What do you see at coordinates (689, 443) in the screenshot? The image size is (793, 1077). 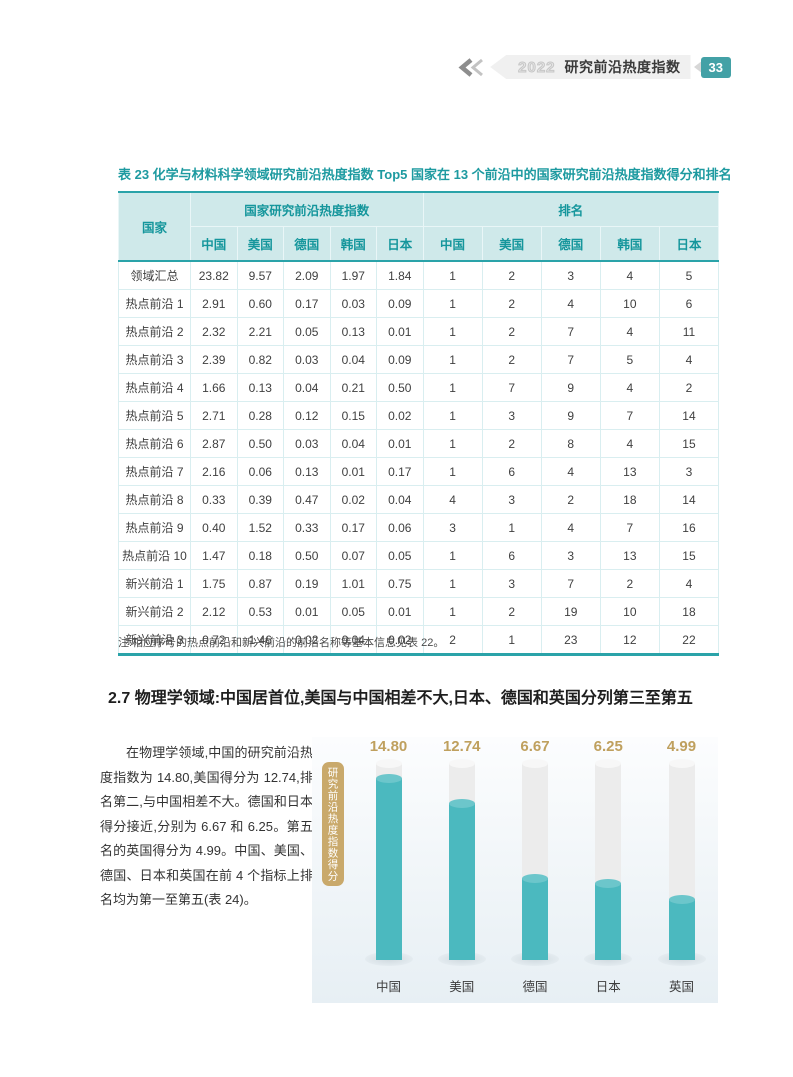 I see `rank-cell: 15` at bounding box center [689, 443].